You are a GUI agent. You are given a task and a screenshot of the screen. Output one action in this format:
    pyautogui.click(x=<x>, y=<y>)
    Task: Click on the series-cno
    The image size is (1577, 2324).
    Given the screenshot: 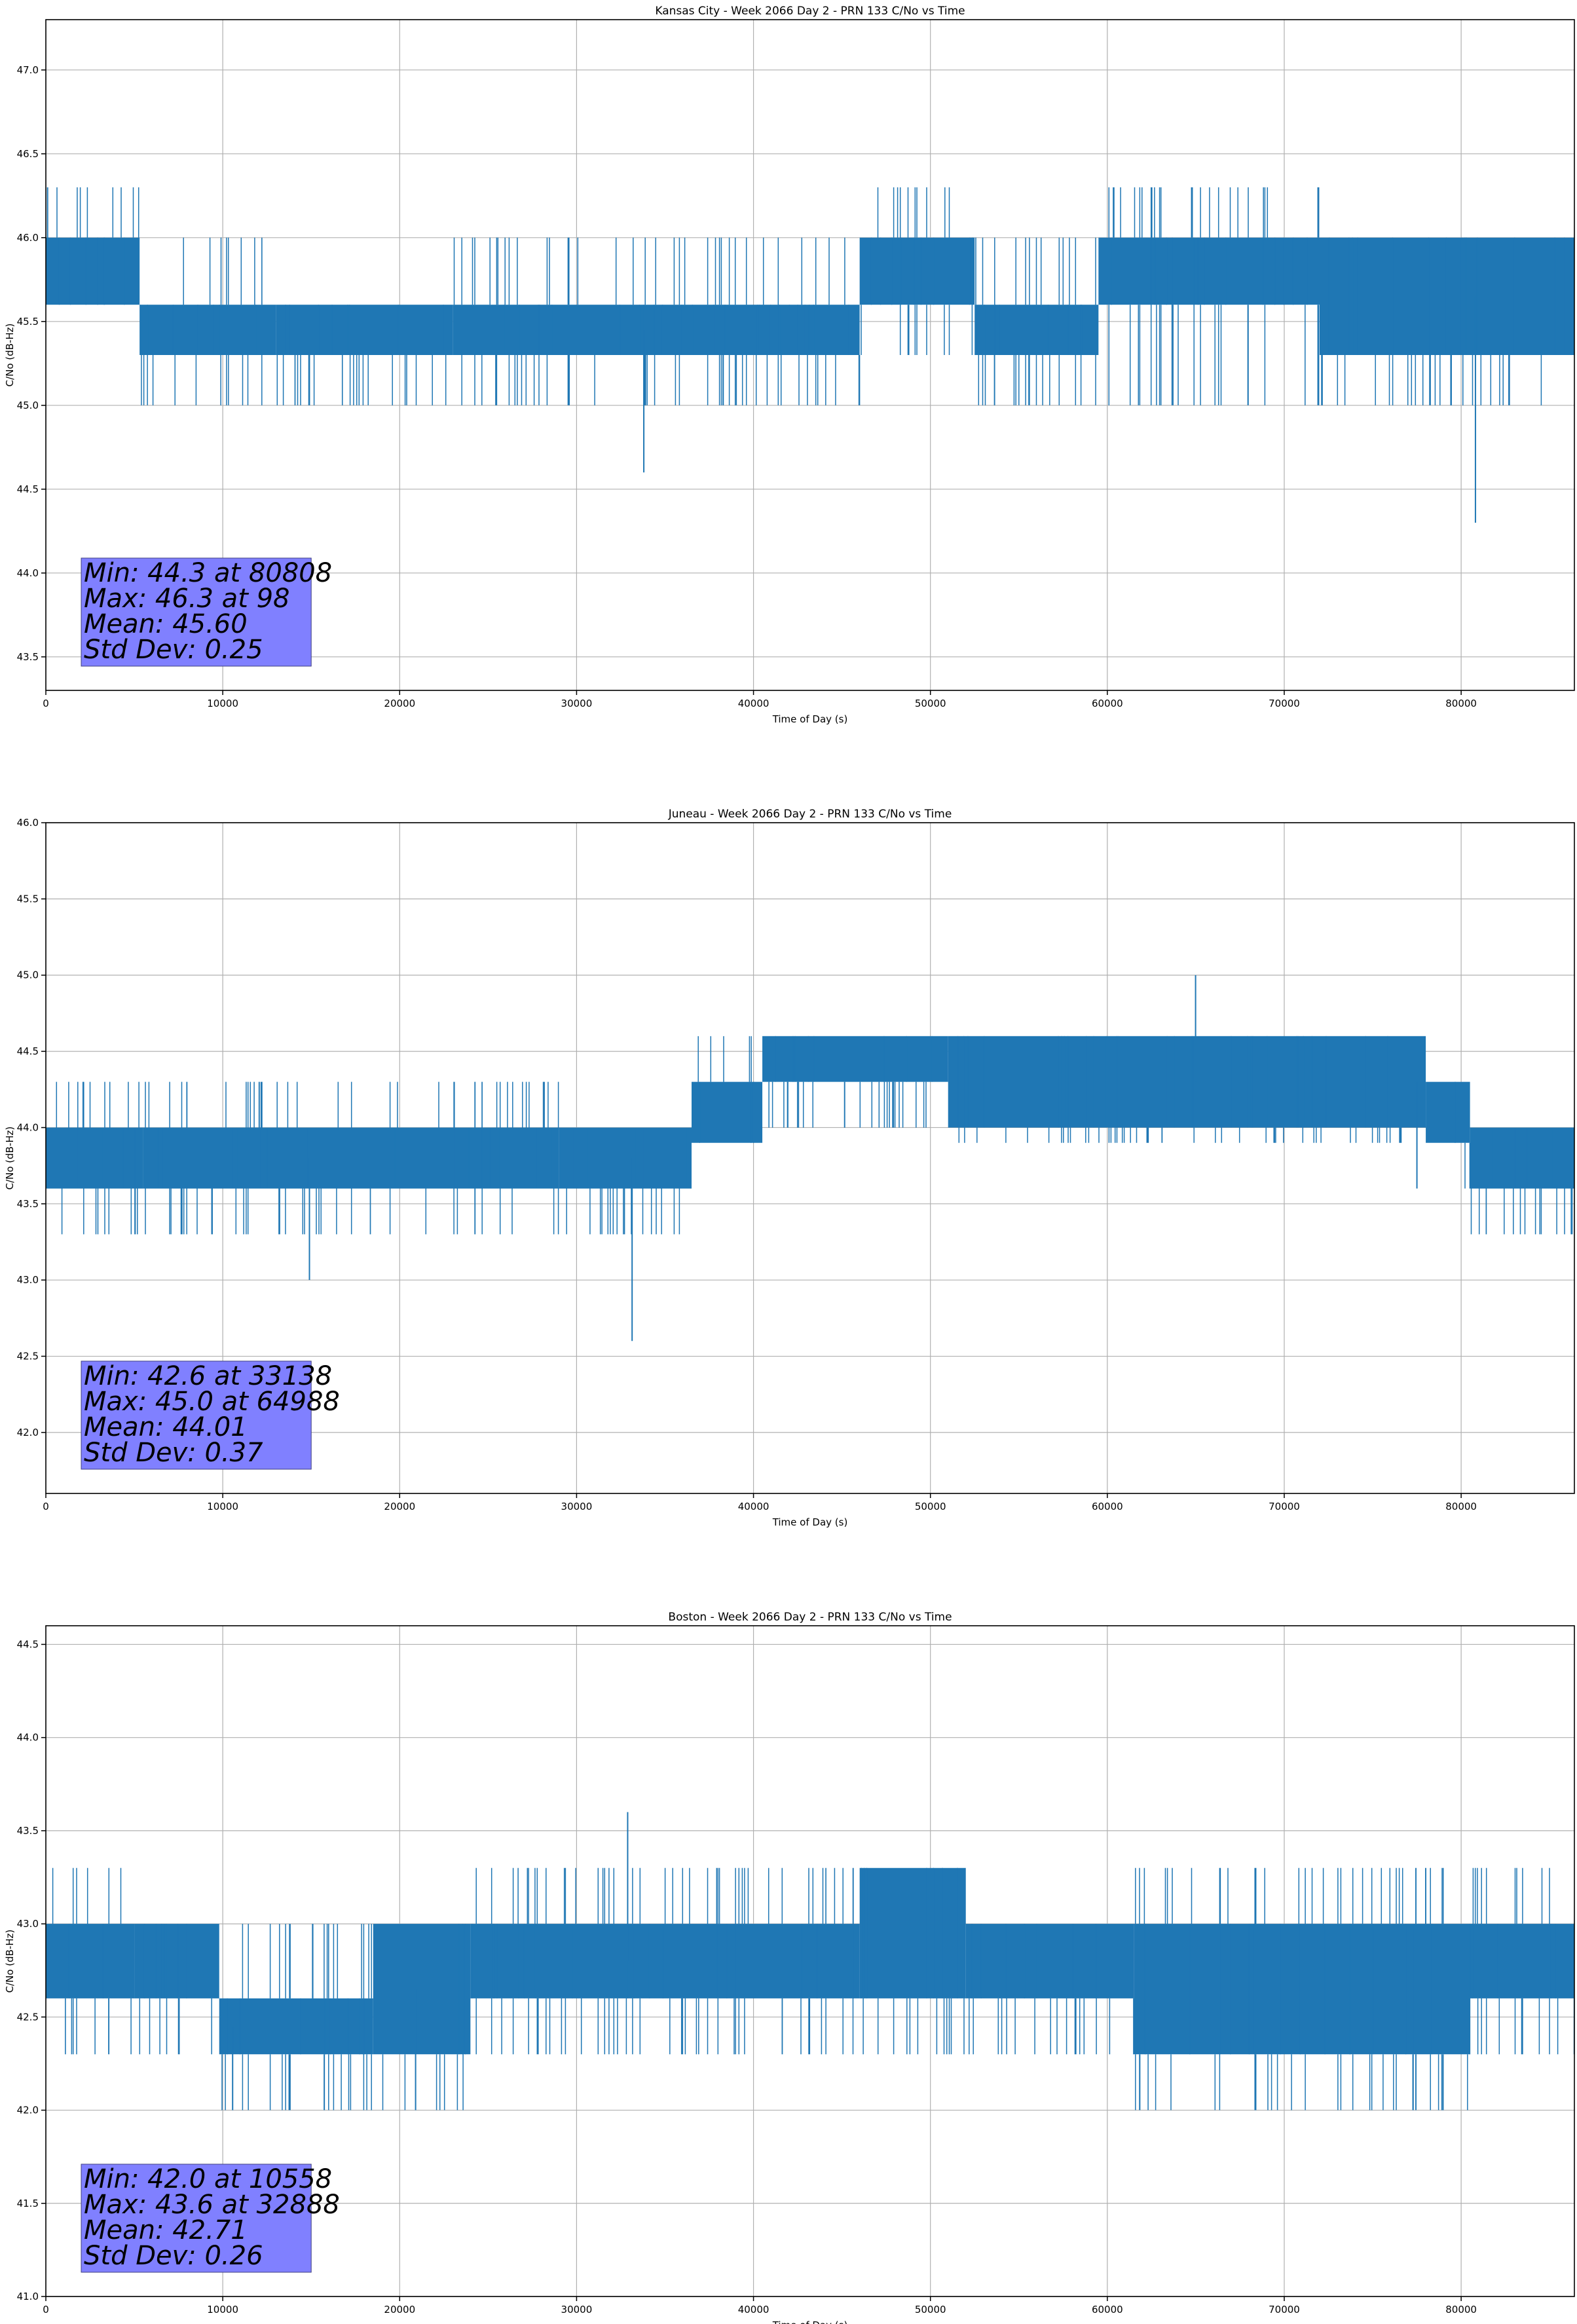 What is the action you would take?
    pyautogui.click(x=810, y=355)
    